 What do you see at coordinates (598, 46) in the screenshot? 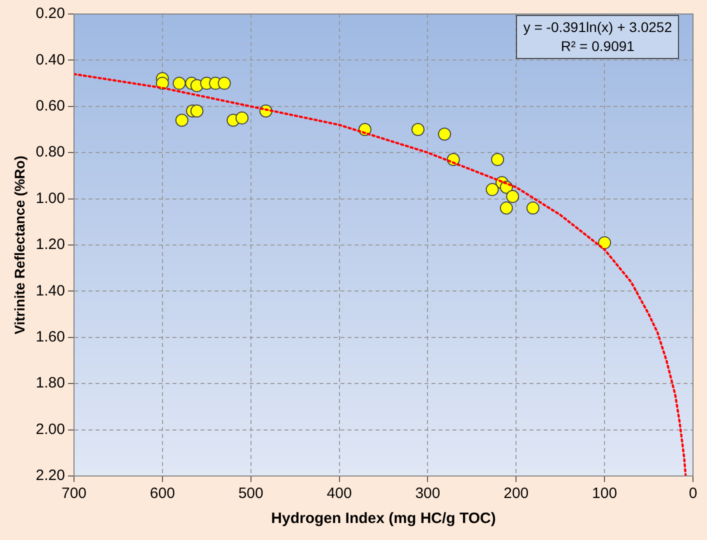
I see `annotation: R² = 0.9091` at bounding box center [598, 46].